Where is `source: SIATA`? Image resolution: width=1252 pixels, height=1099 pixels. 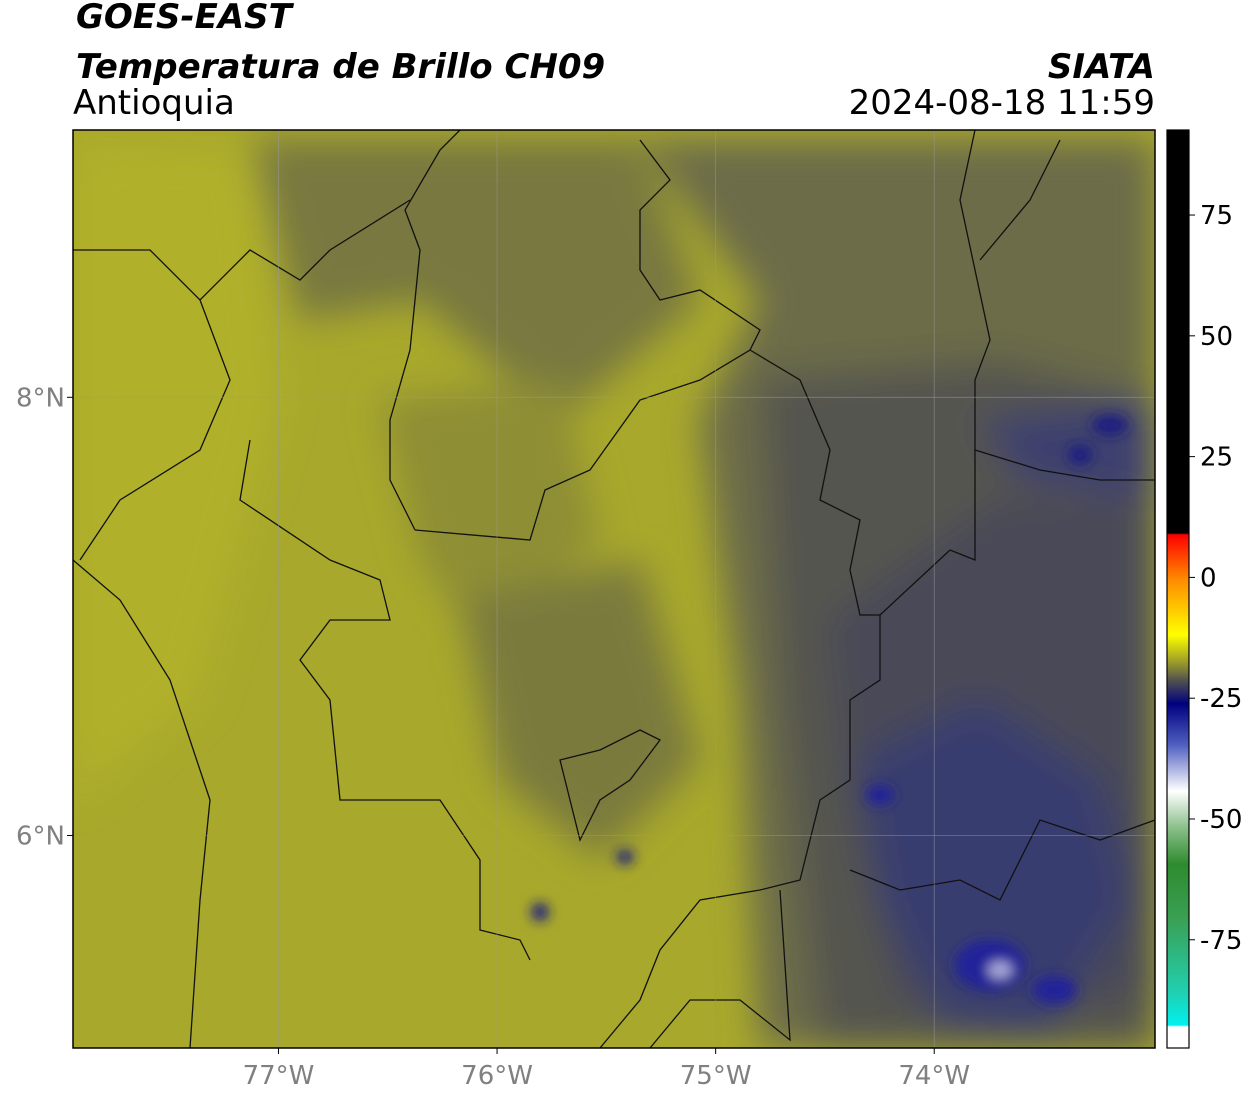
source: SIATA is located at coordinates (1101, 67).